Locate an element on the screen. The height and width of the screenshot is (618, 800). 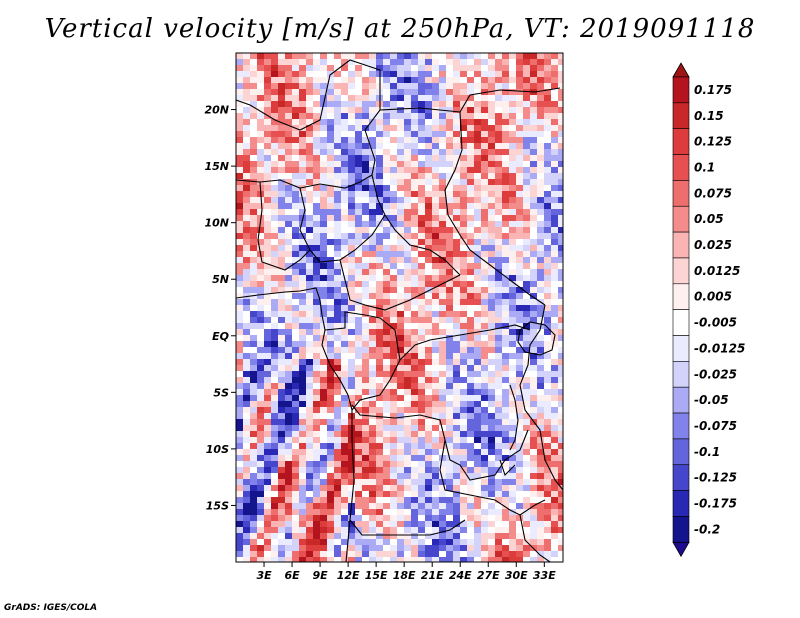
colorbar-label: 0.005 is located at coordinates (713, 297).